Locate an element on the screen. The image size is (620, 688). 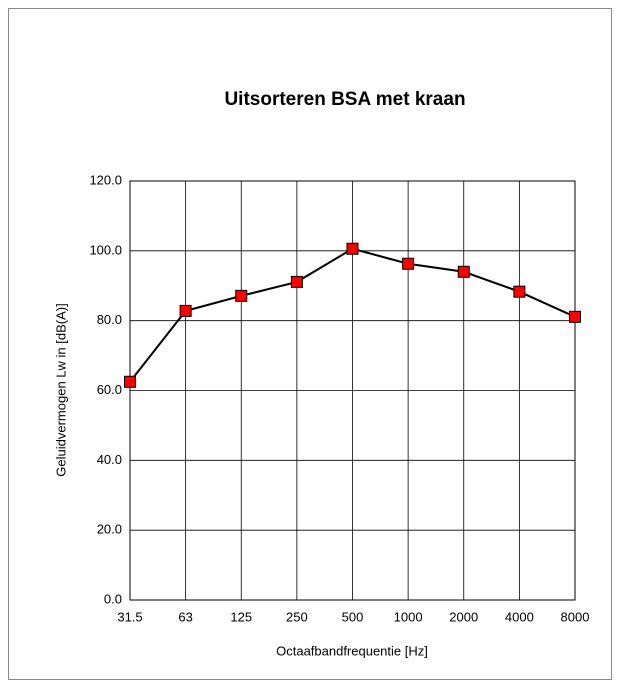
chart-title: Uitsorteren BSA met kraan is located at coordinates (344, 99).